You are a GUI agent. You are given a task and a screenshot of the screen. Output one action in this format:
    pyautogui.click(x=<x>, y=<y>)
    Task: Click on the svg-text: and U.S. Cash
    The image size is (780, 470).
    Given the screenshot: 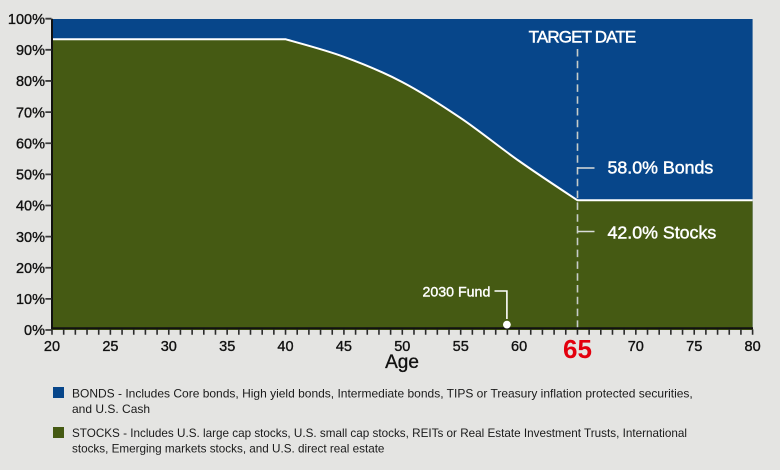 What is the action you would take?
    pyautogui.click(x=111, y=409)
    